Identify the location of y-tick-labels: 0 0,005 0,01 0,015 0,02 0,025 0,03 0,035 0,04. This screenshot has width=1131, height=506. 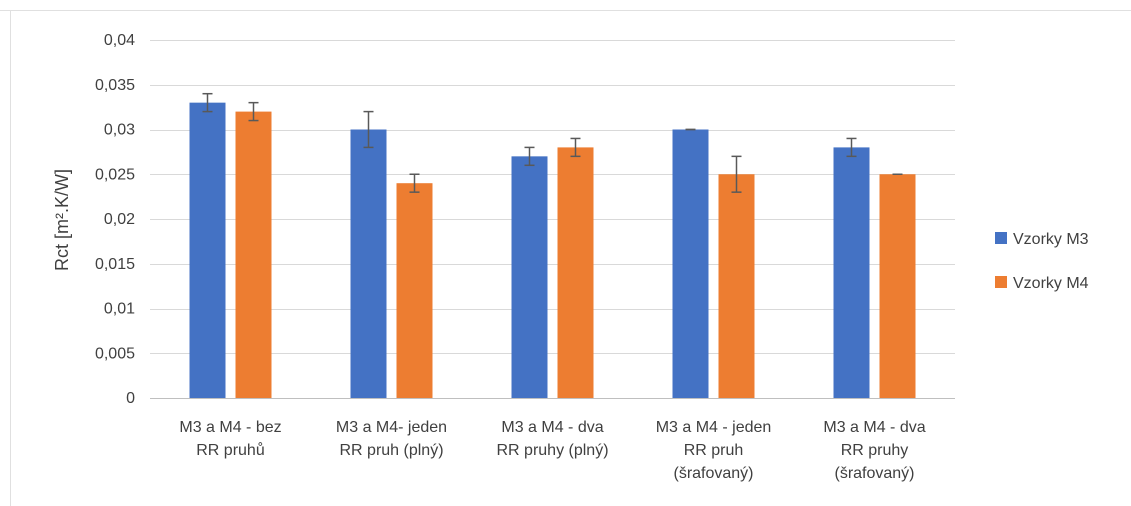
(115, 219).